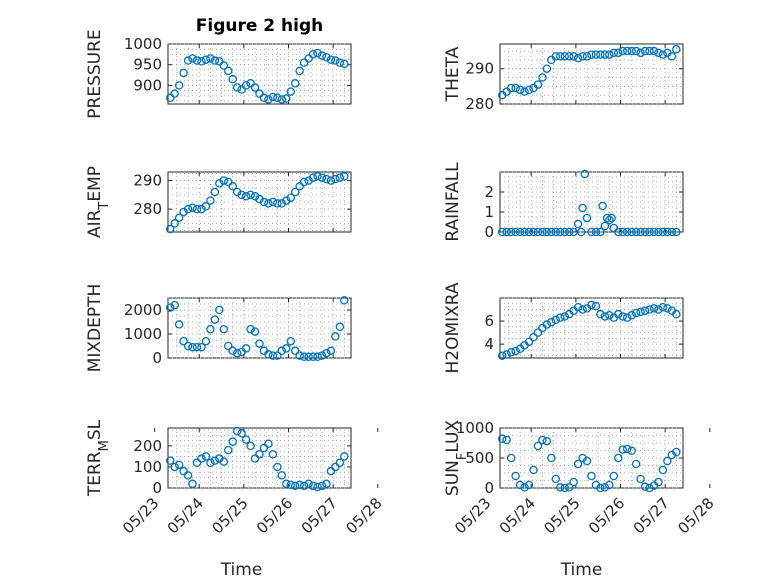 The width and height of the screenshot is (778, 583). Describe the element at coordinates (218, 328) in the screenshot. I see `subplot-third-left: 0 1000 2000 MIXDEPTH` at that location.